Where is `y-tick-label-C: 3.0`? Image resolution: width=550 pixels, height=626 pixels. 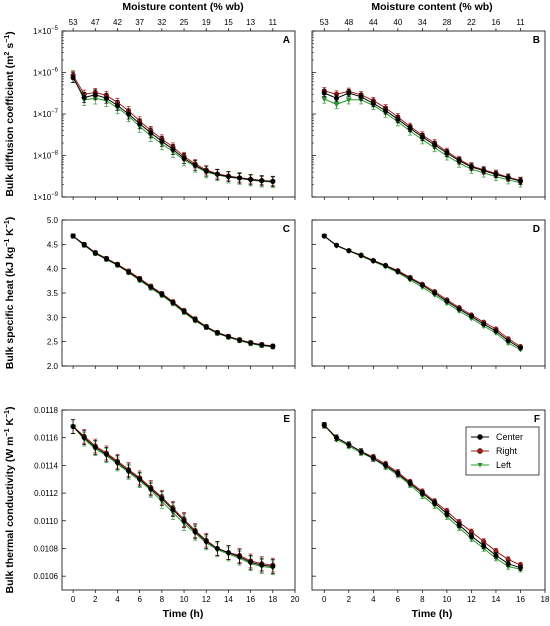
y-tick-label-C: 3.0 is located at coordinates (53, 317).